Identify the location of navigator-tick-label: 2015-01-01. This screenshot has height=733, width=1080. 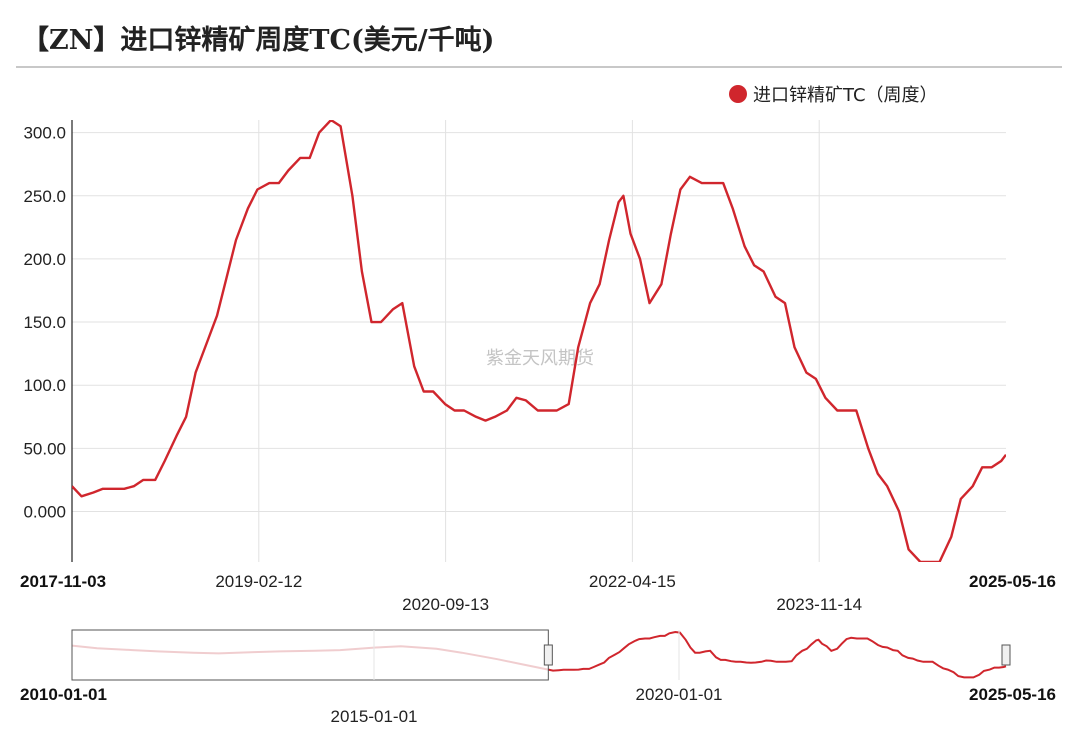
(374, 716).